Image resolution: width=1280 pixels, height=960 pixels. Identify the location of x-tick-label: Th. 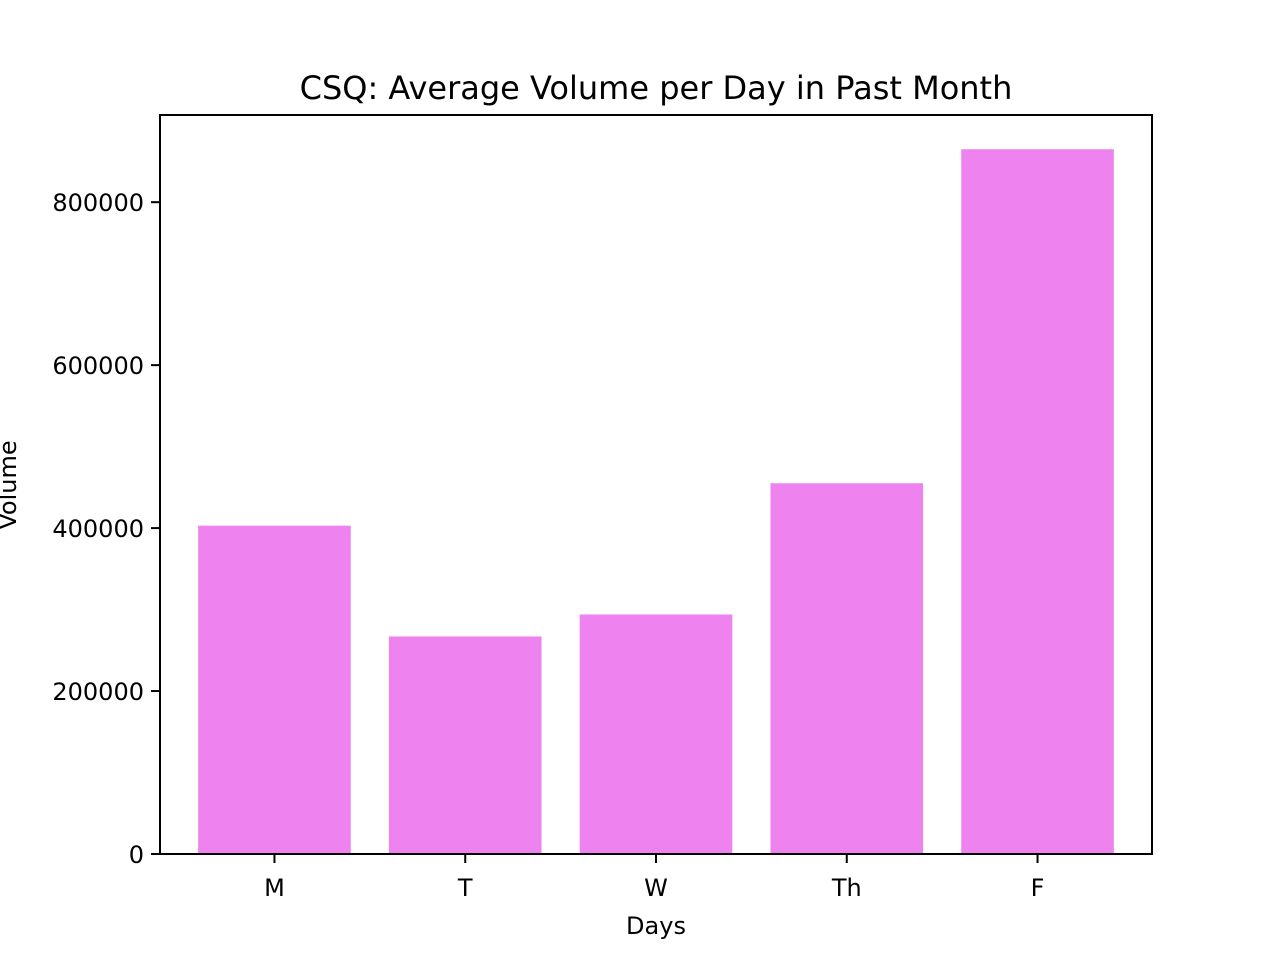
(846, 888).